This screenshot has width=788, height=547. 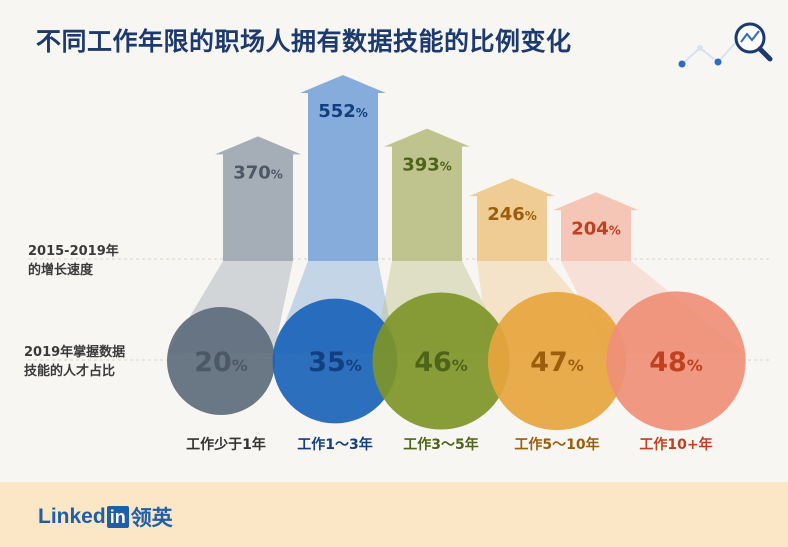 What do you see at coordinates (512, 214) in the screenshot?
I see `growth-value-label: 246%` at bounding box center [512, 214].